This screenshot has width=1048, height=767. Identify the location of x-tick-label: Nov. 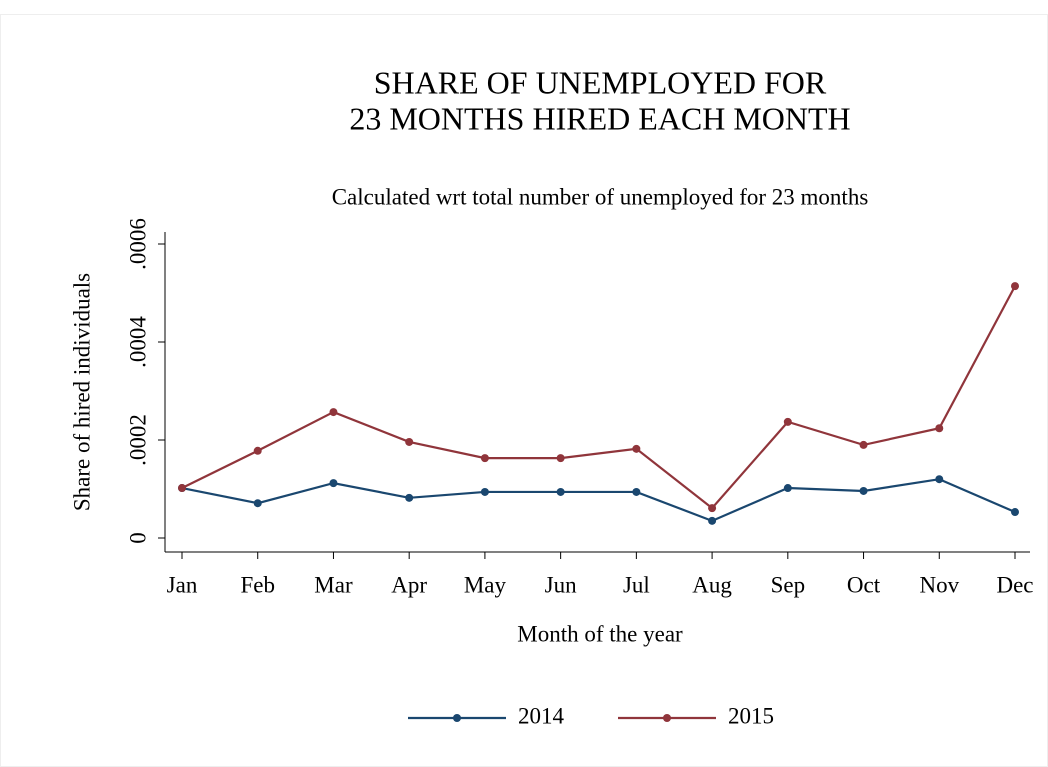
(939, 584).